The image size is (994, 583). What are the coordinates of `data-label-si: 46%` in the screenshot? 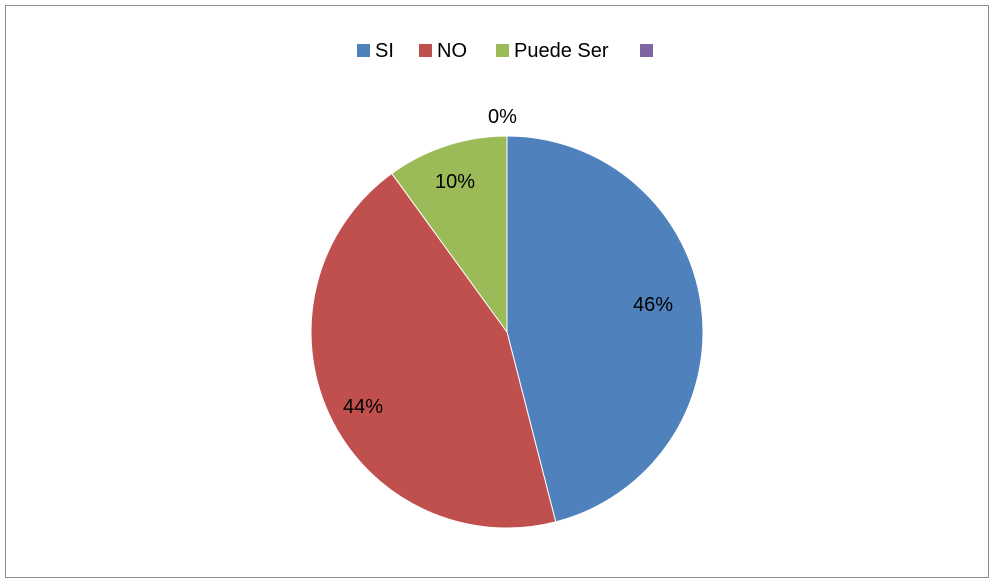 It's located at (653, 305).